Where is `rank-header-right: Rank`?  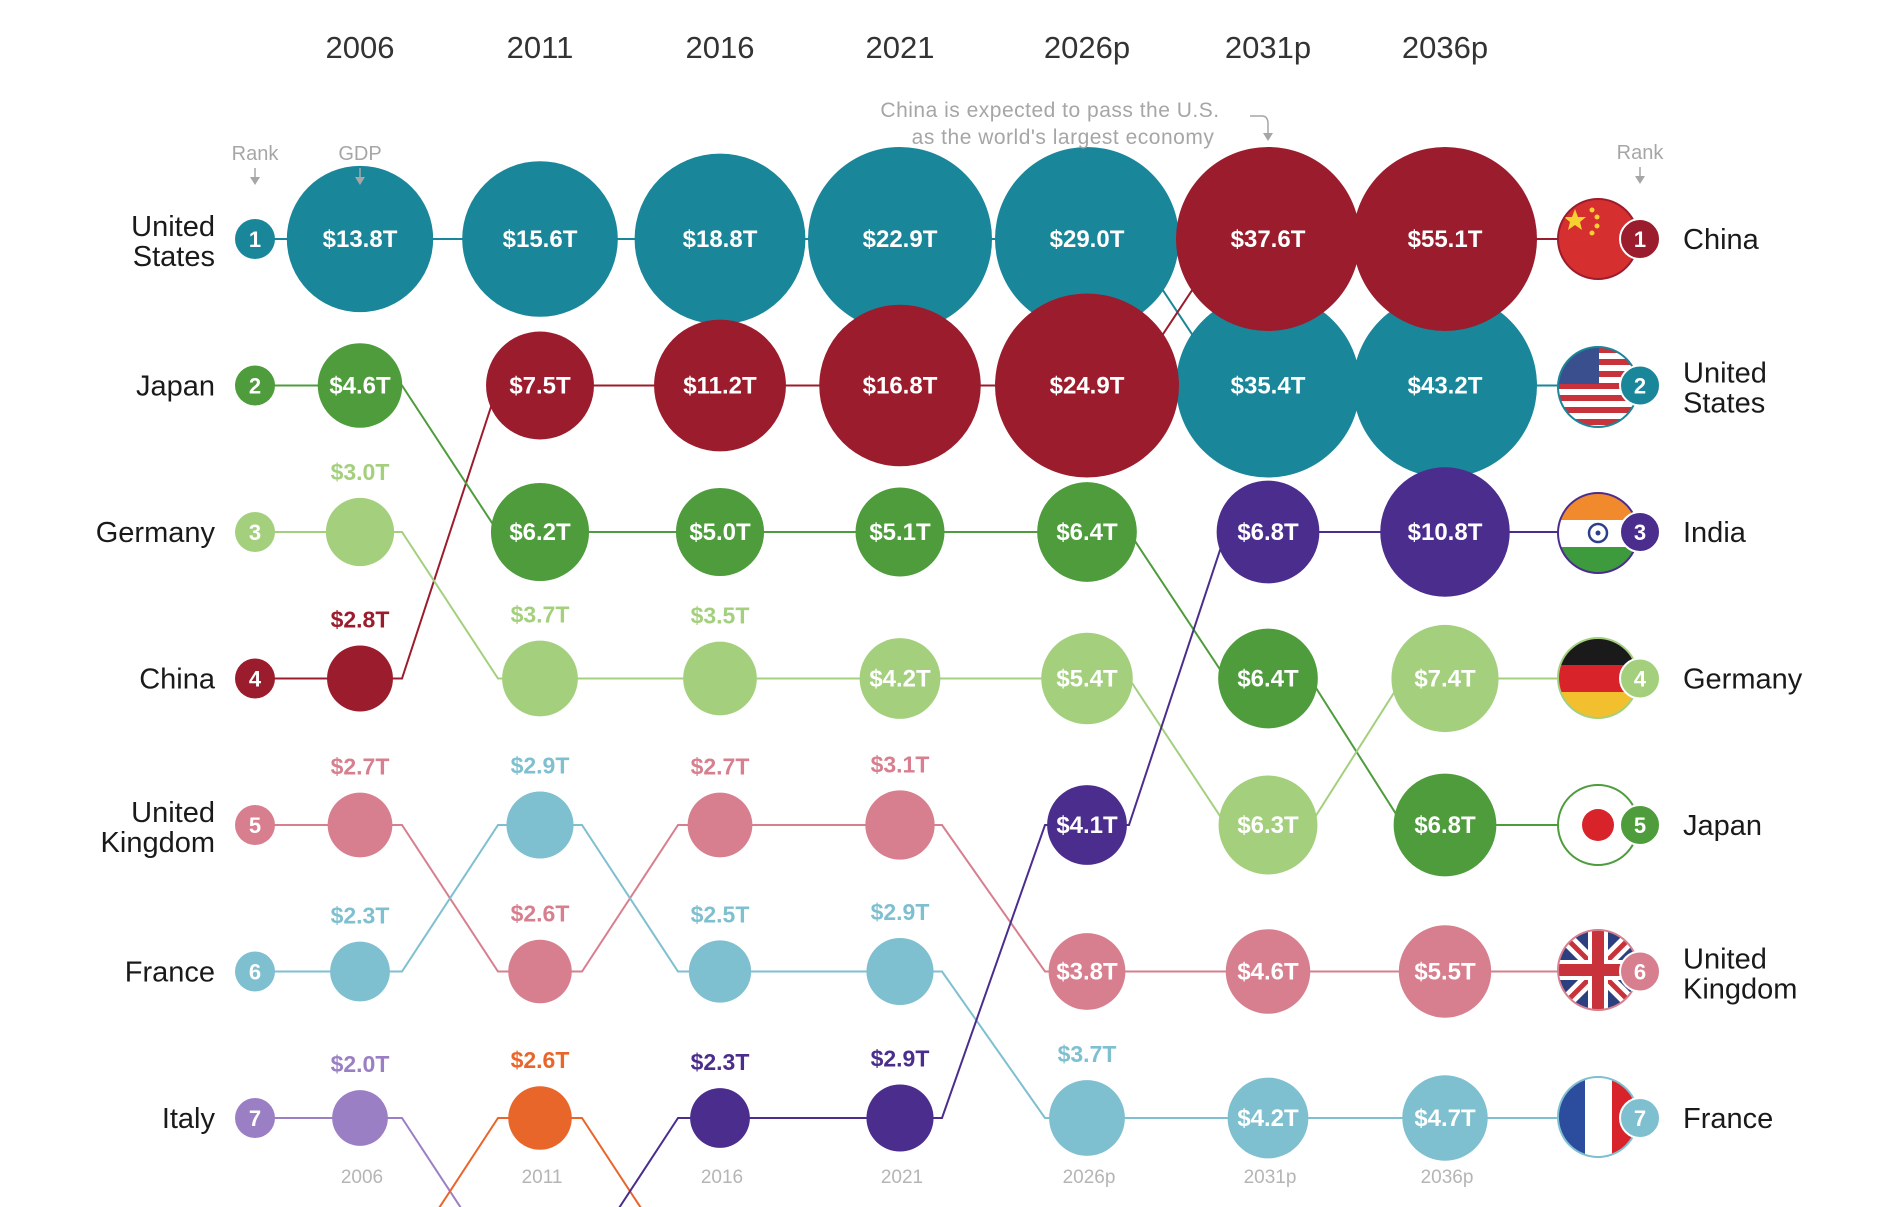
rank-header-right: Rank is located at coordinates (1641, 153).